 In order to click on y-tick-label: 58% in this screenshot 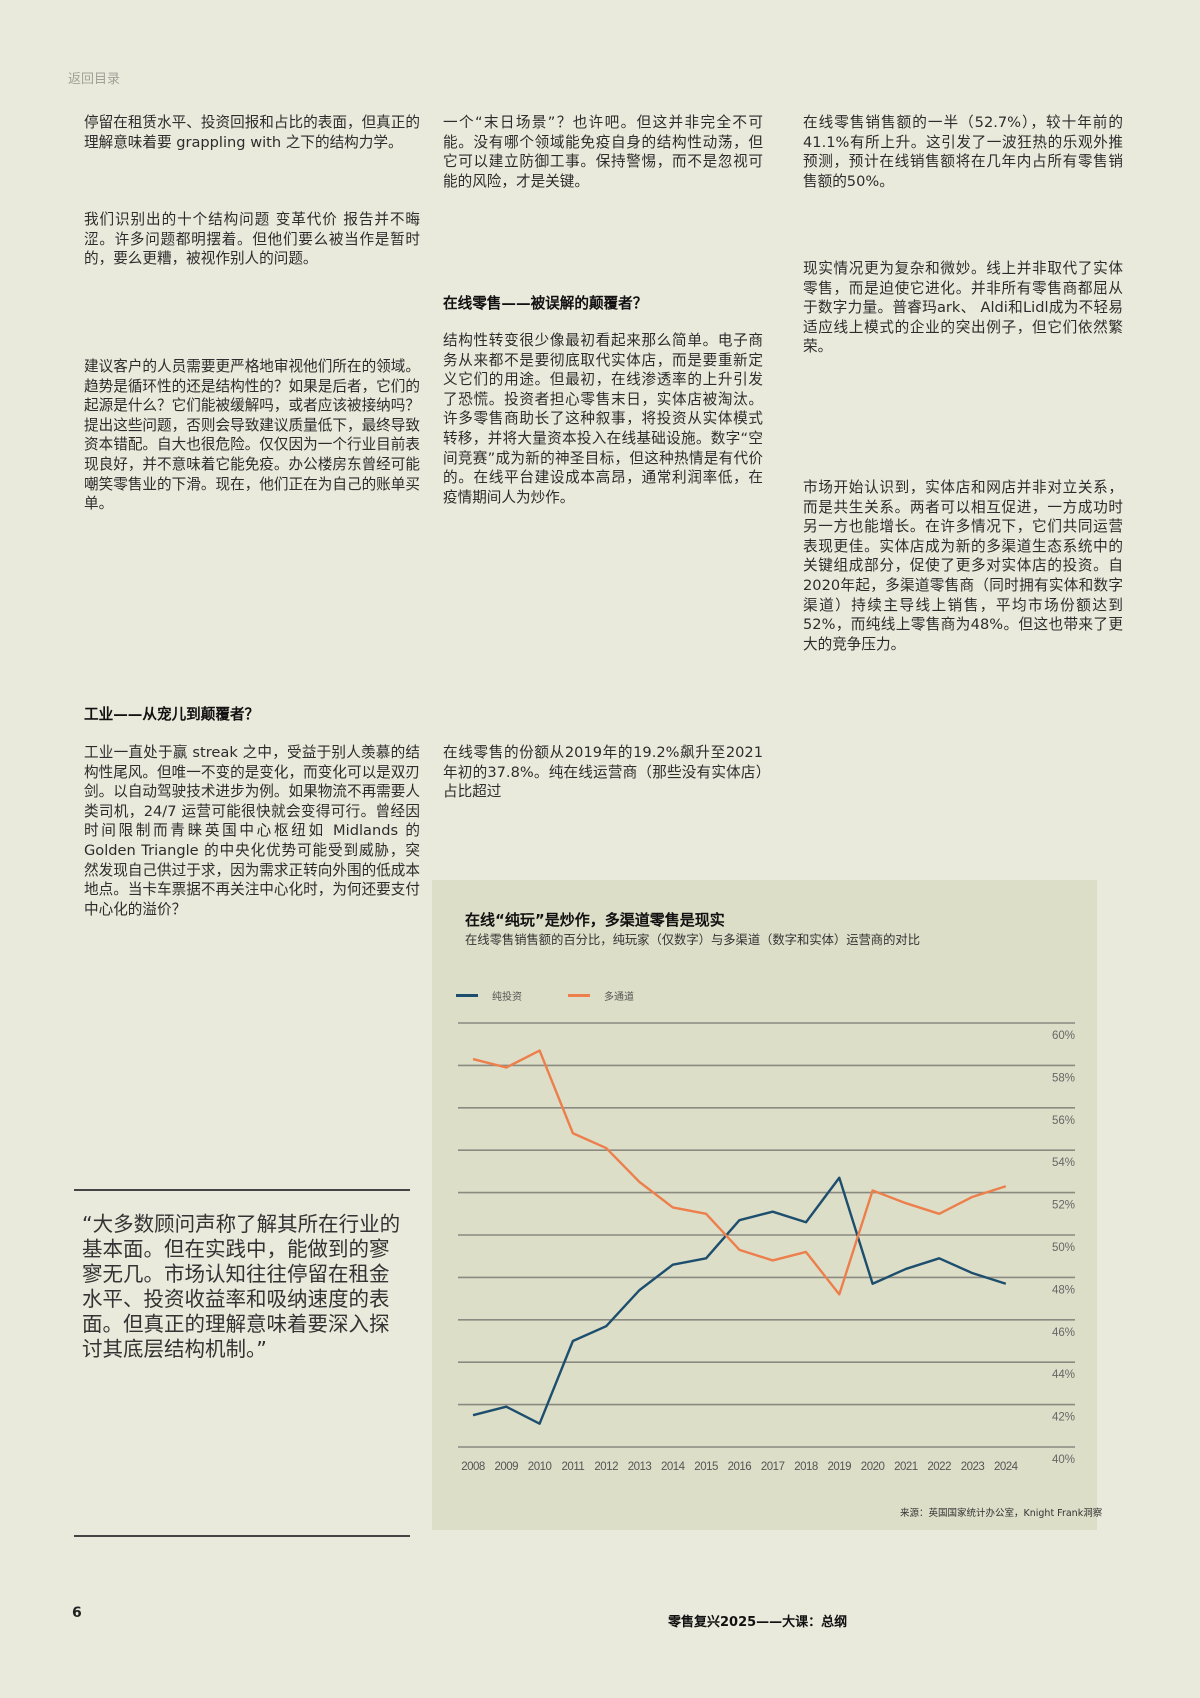, I will do `click(1063, 1078)`.